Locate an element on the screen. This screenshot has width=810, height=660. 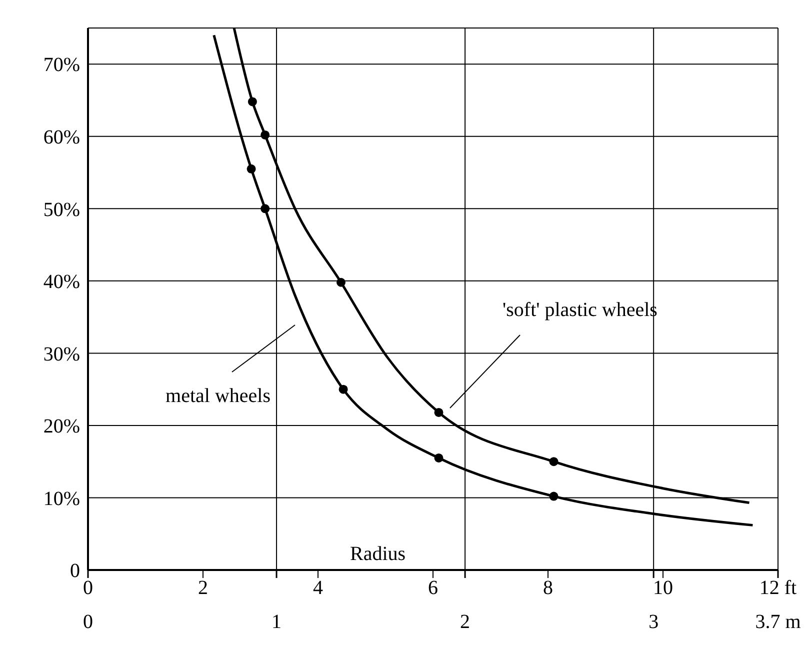
x2-tick-label: 1 is located at coordinates (277, 622).